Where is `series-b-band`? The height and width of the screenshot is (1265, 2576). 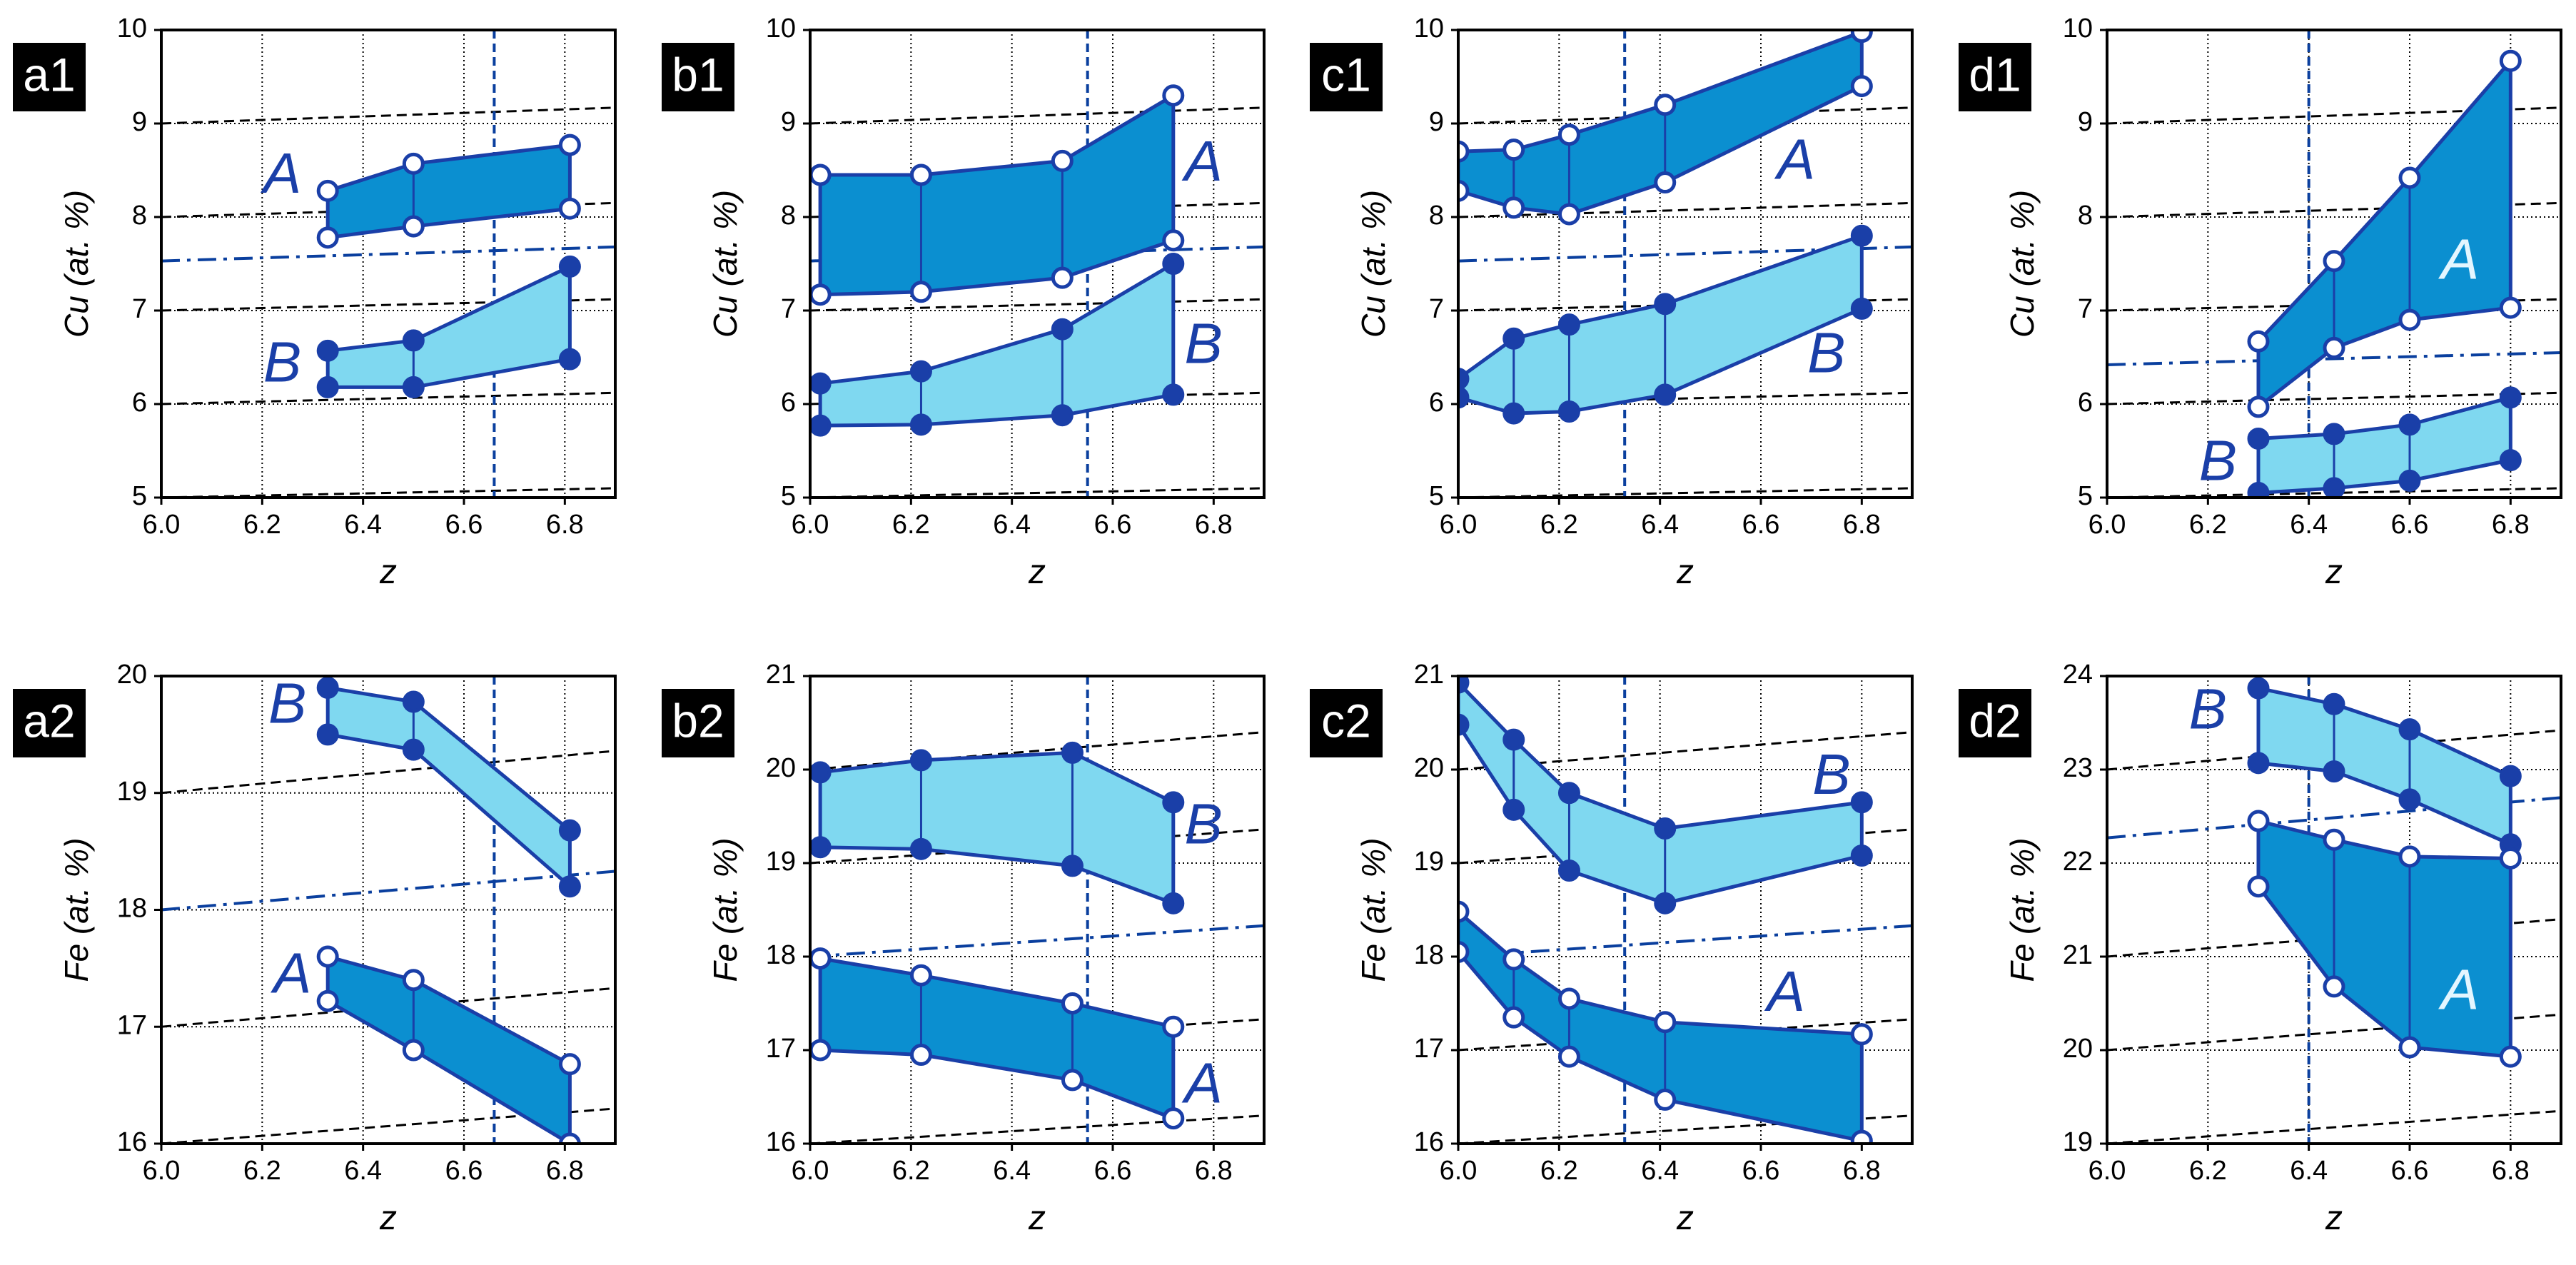 series-b-band is located at coordinates (997, 827).